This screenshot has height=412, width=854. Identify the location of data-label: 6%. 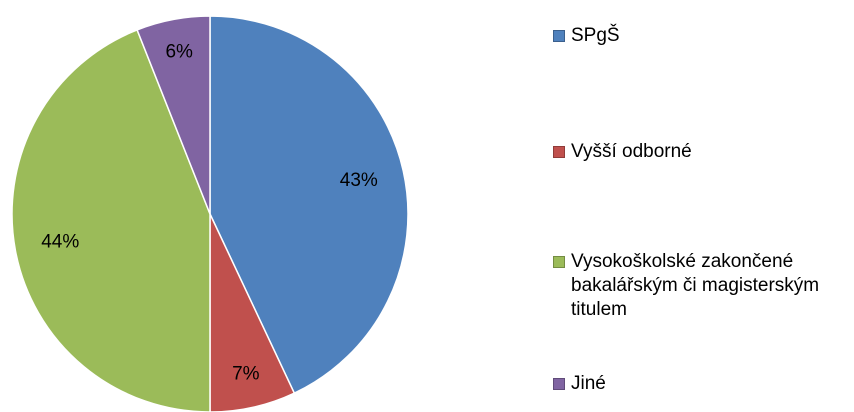
(179, 52).